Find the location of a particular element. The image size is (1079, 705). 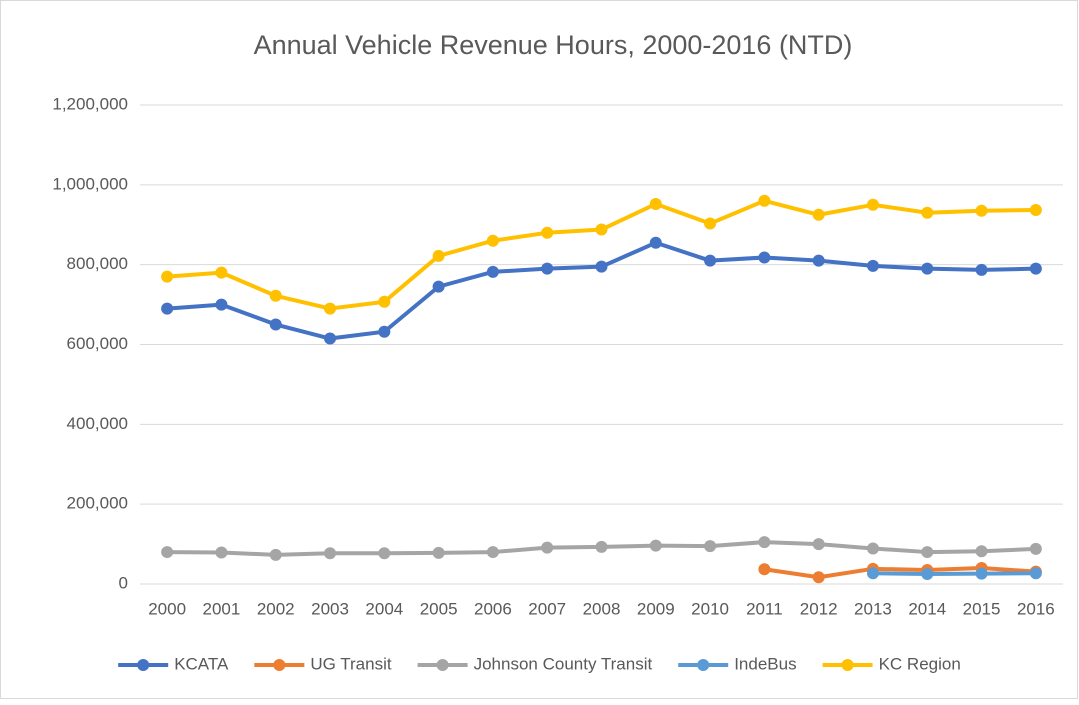

x-tick-label: 2016 is located at coordinates (1036, 608).